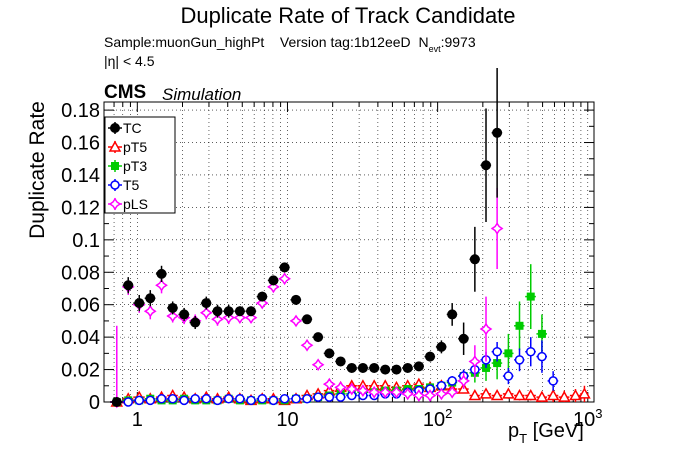 Image resolution: width=696 pixels, height=472 pixels. Describe the element at coordinates (202, 94) in the screenshot. I see `simulation-label: Simulation` at that location.